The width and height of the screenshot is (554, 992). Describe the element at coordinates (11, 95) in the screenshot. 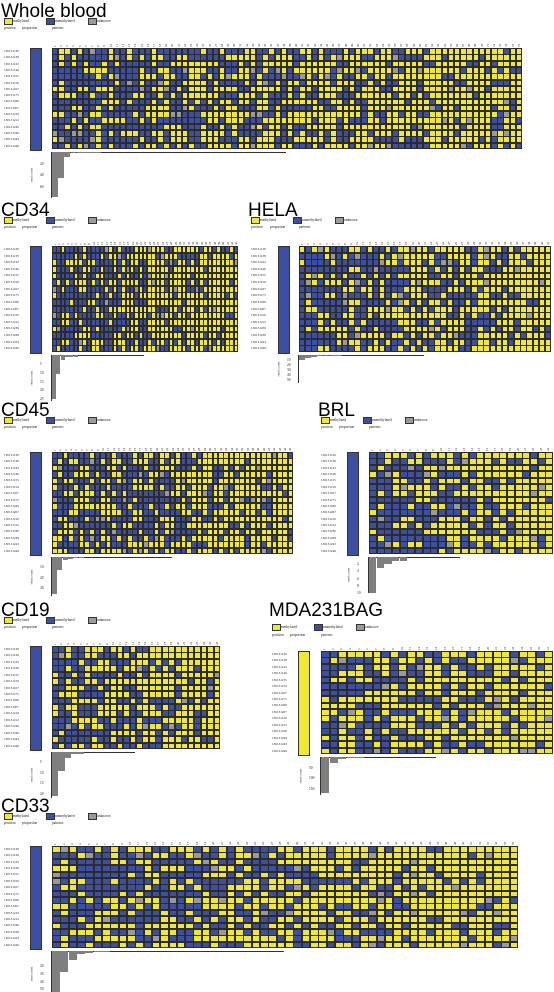

I see `position-label: 130131175` at that location.